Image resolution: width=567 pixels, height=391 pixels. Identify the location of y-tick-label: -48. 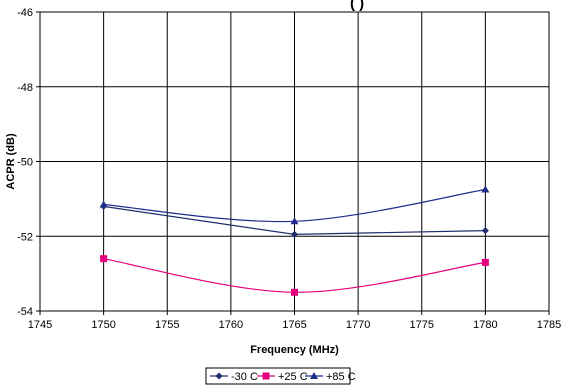
(25, 88).